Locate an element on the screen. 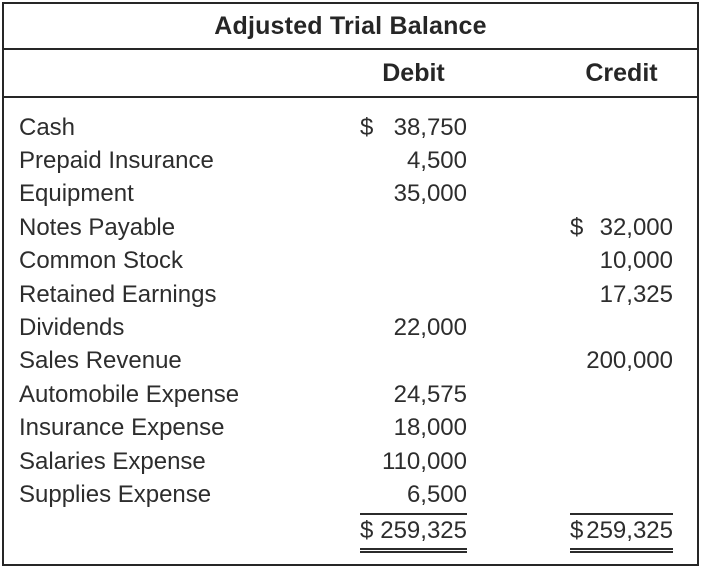  credit-amount: 10,000 is located at coordinates (621, 261).